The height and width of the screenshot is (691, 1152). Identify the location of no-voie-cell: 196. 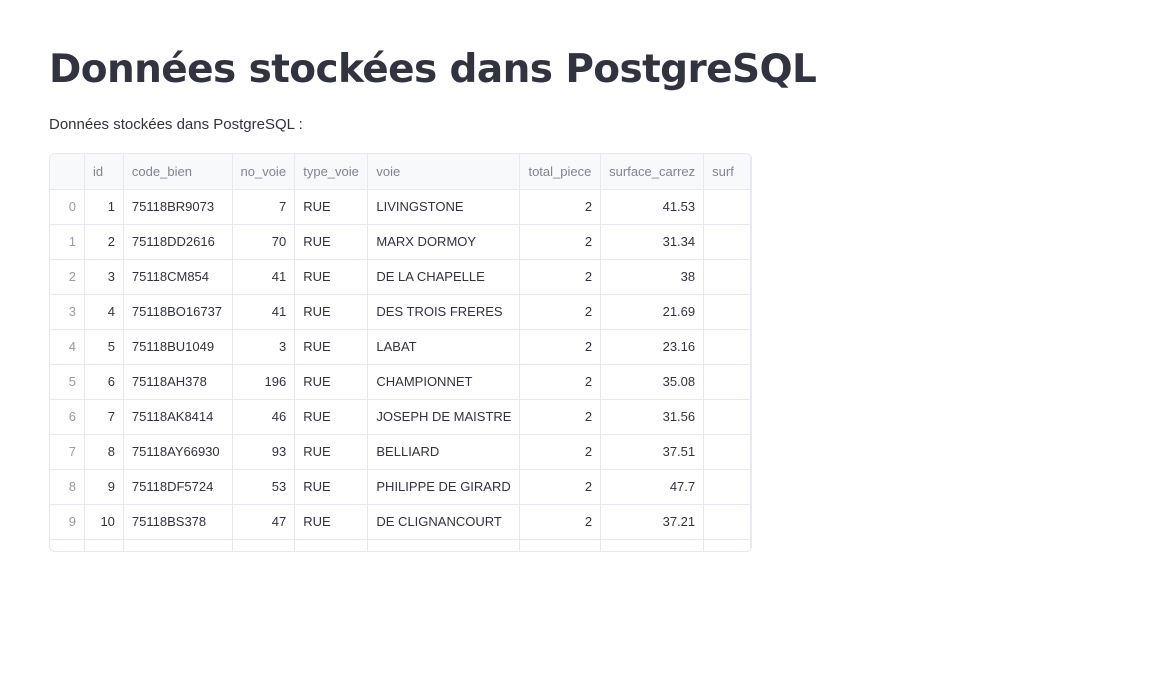
(264, 382).